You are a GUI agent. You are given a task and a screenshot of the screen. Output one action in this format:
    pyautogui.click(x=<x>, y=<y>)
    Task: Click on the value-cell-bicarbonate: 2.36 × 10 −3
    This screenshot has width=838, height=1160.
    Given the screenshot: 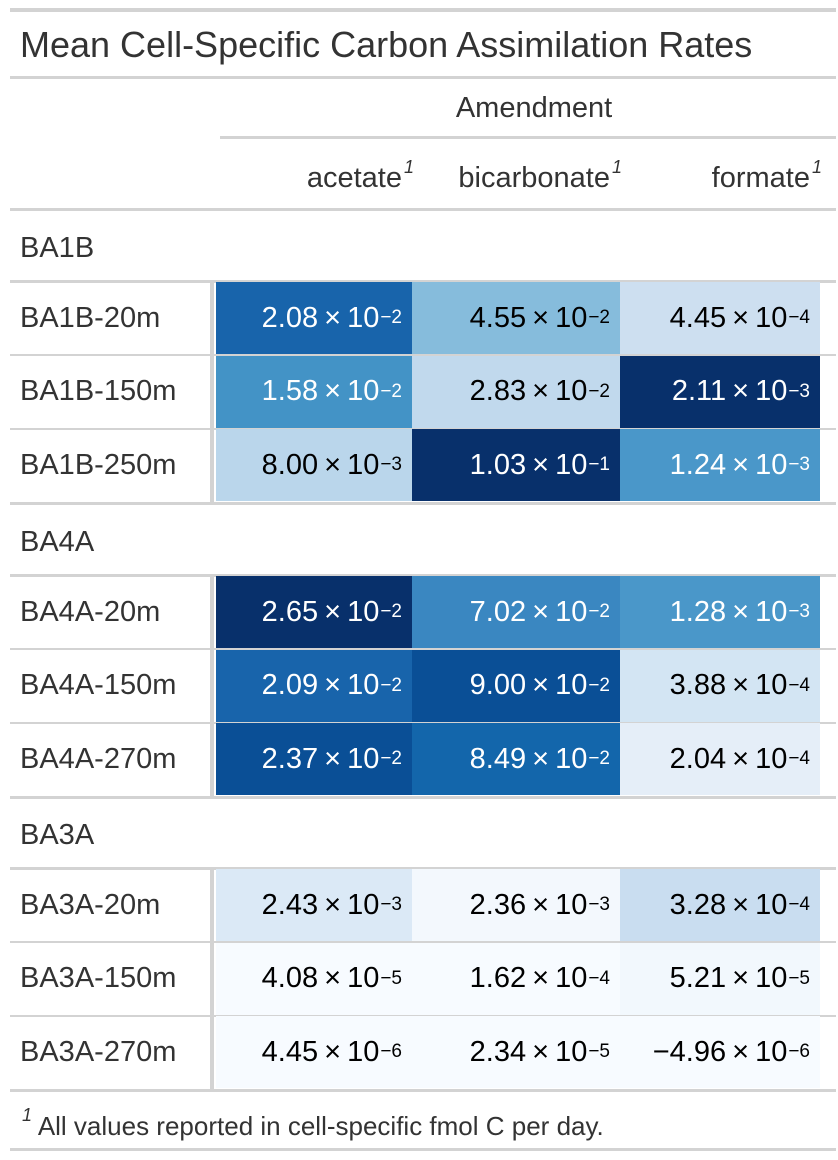 What is the action you would take?
    pyautogui.click(x=516, y=905)
    